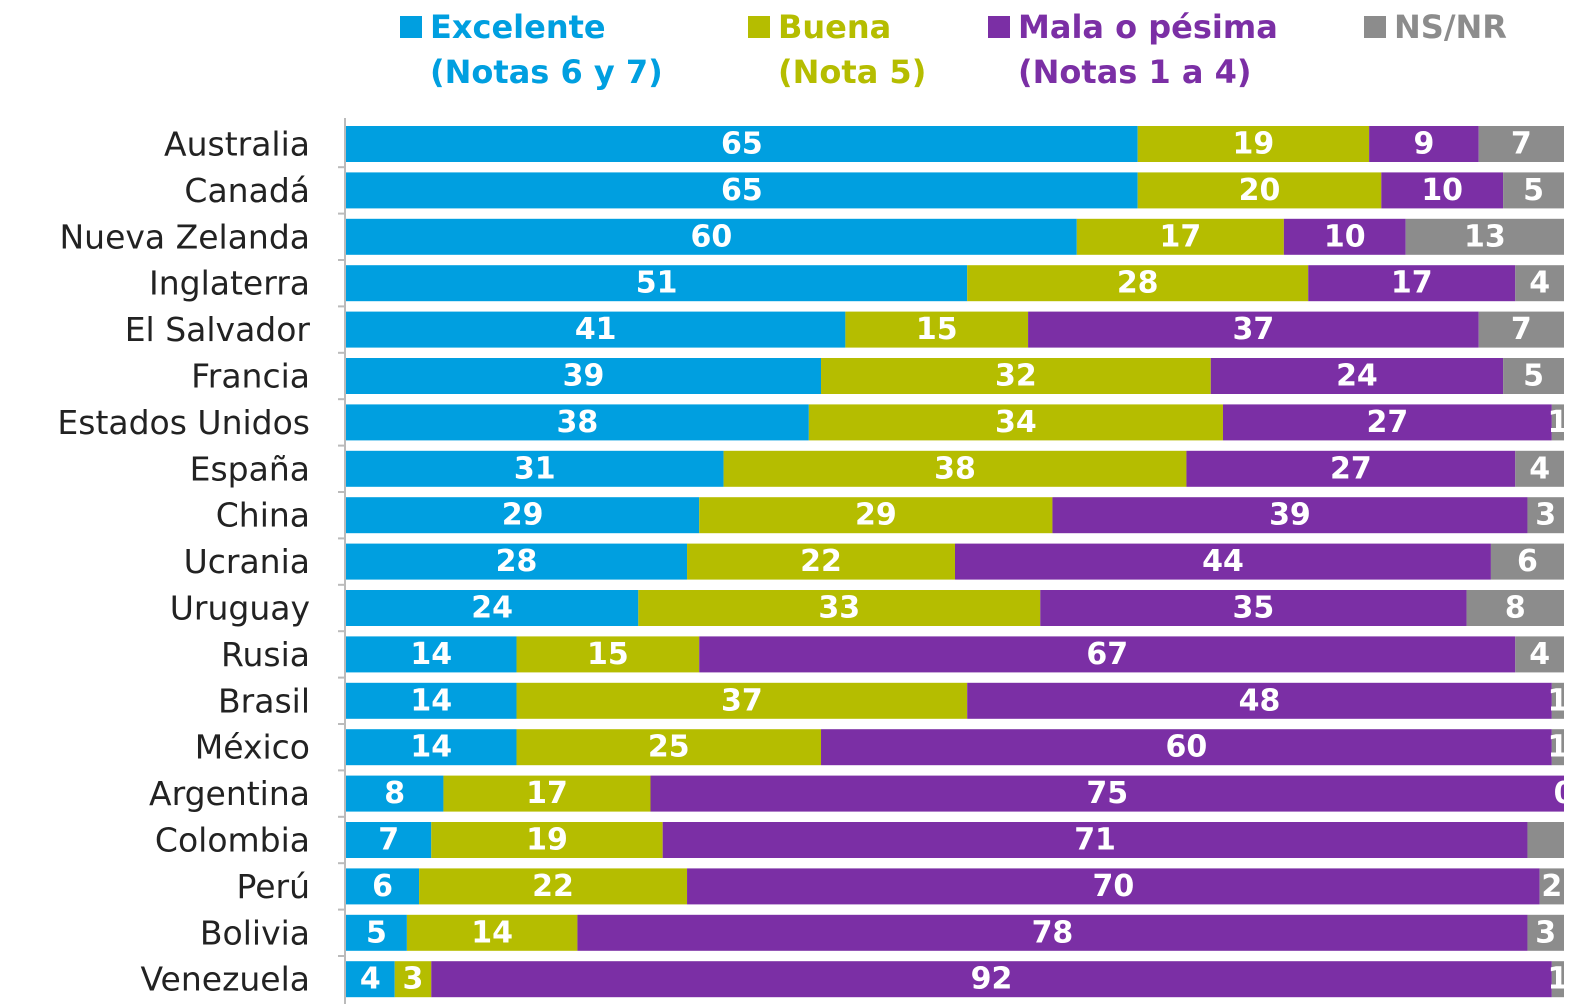  What do you see at coordinates (1148, 27) in the screenshot?
I see `legend-label: Mala o pésima` at bounding box center [1148, 27].